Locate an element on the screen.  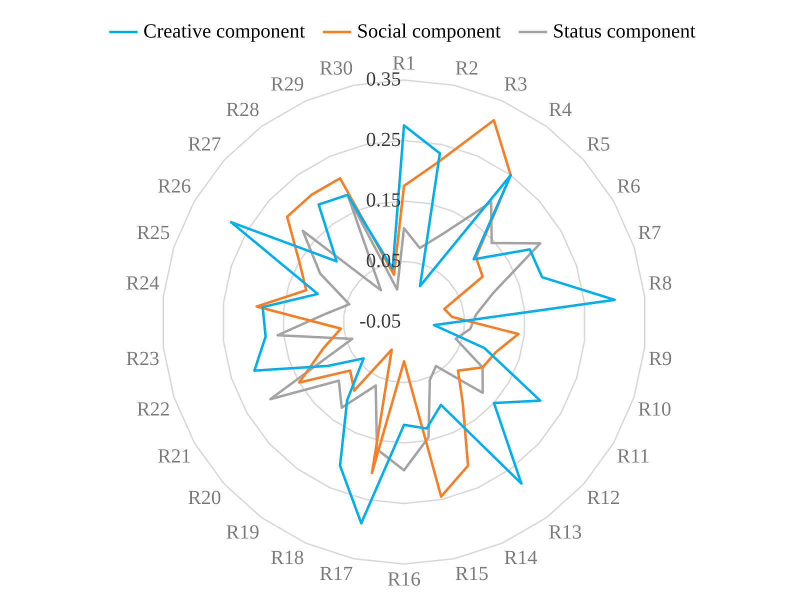
y-tick-label: -0.05 is located at coordinates (380, 321).